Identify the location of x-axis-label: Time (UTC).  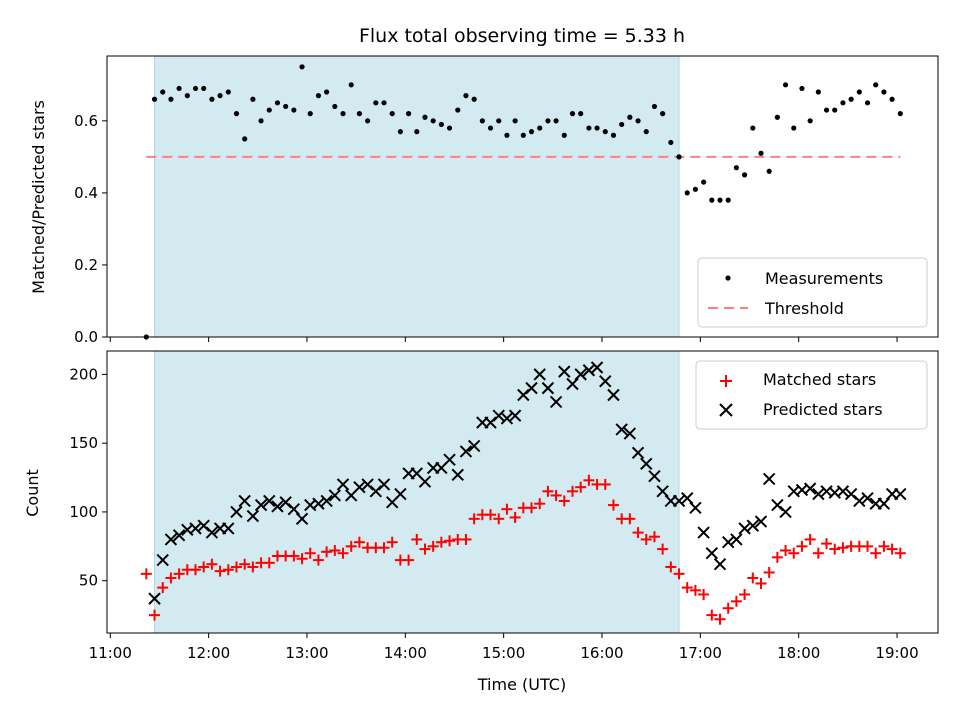
(521, 684).